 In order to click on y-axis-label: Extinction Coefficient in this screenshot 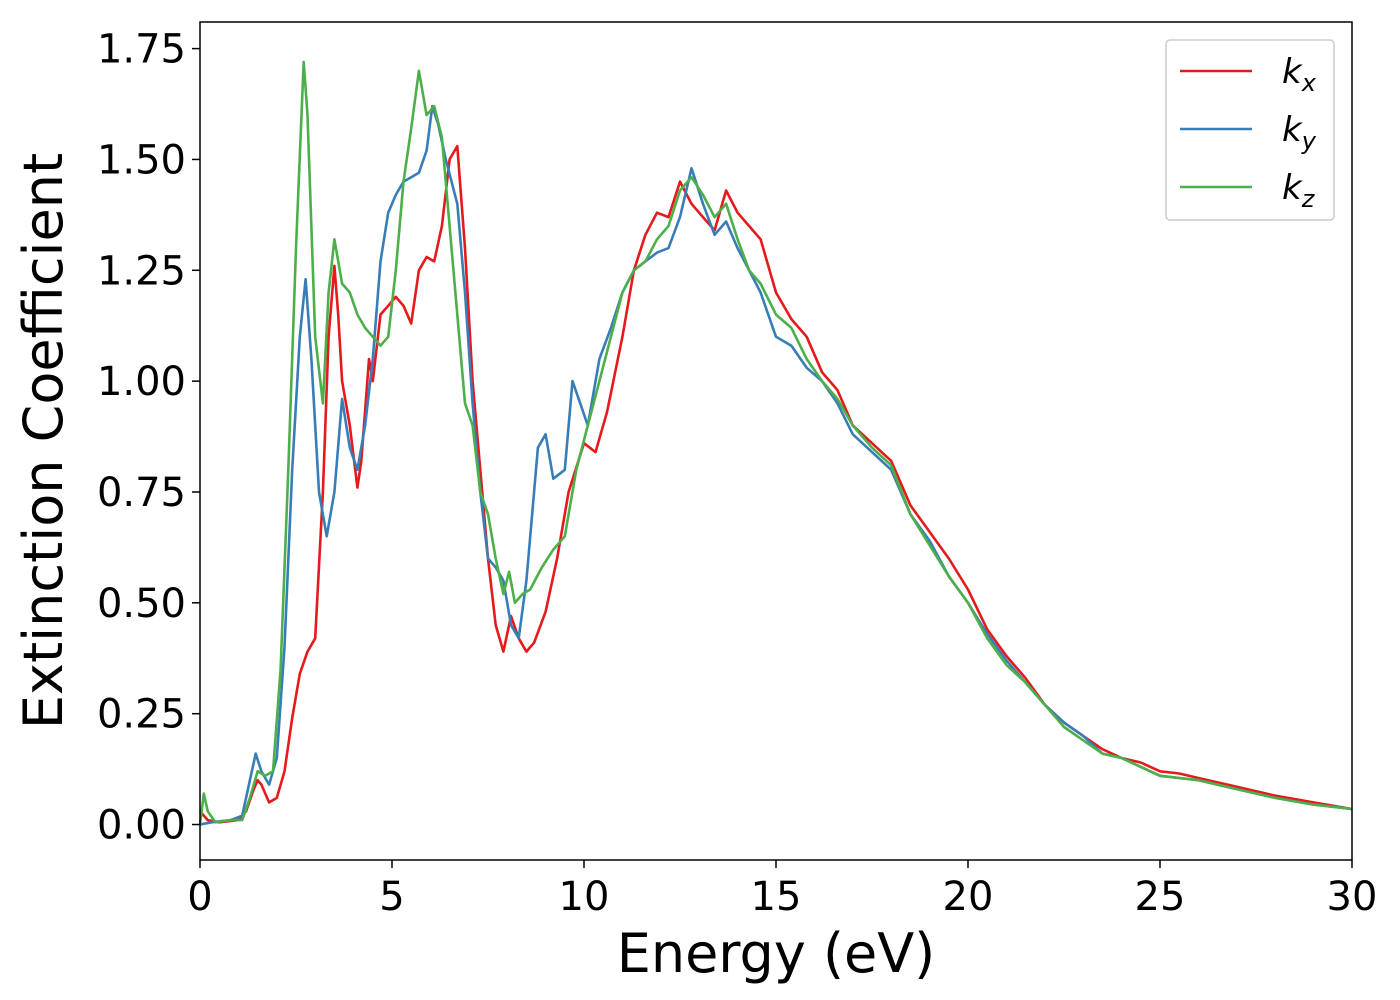, I will do `click(43, 441)`.